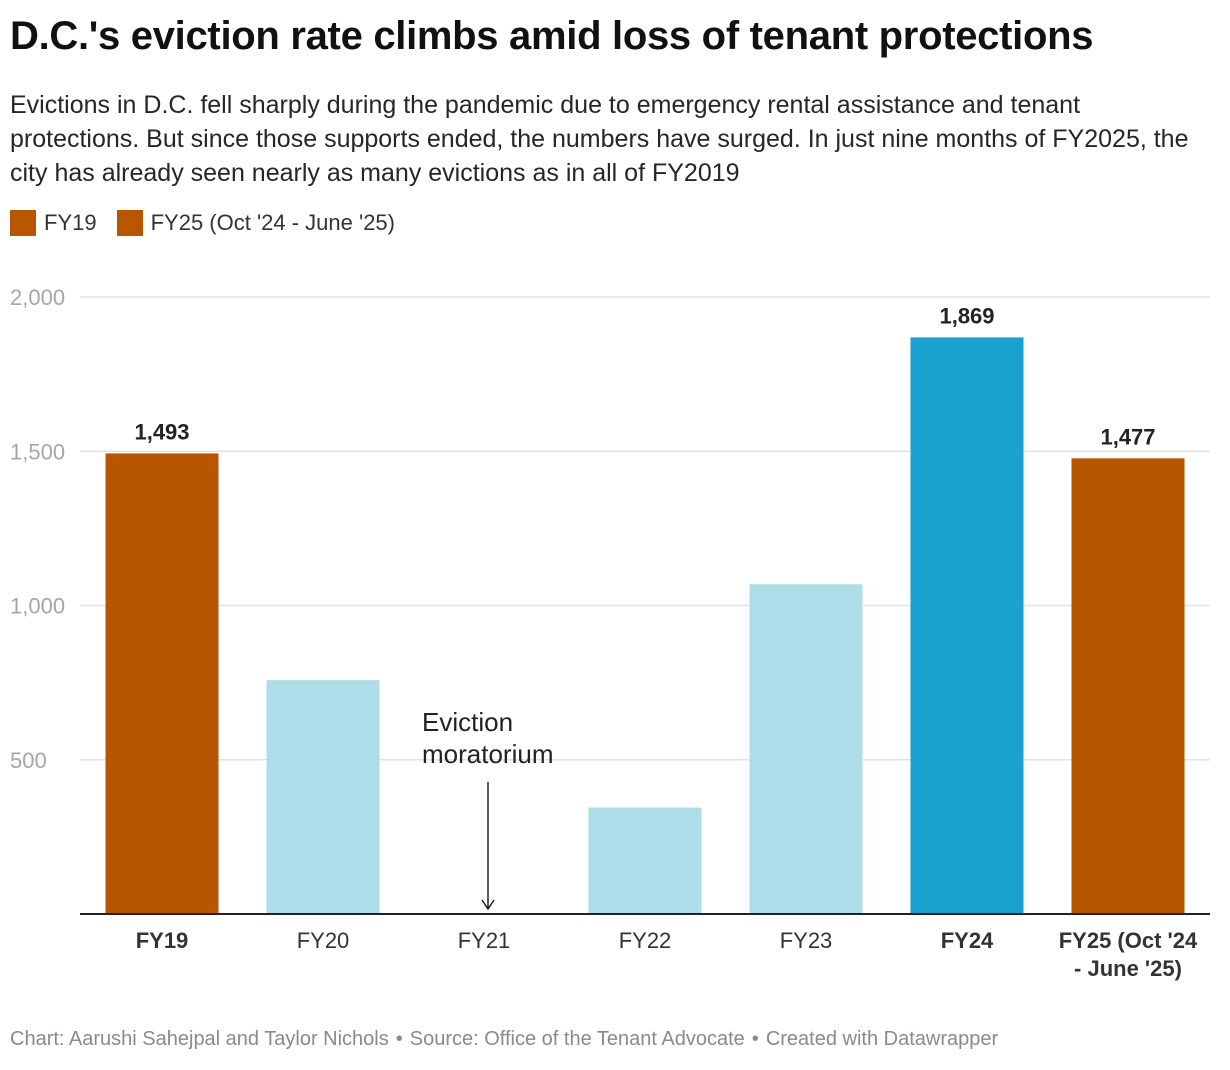 Image resolution: width=1230 pixels, height=1070 pixels. What do you see at coordinates (37, 606) in the screenshot?
I see `y-tick-label: 1,000` at bounding box center [37, 606].